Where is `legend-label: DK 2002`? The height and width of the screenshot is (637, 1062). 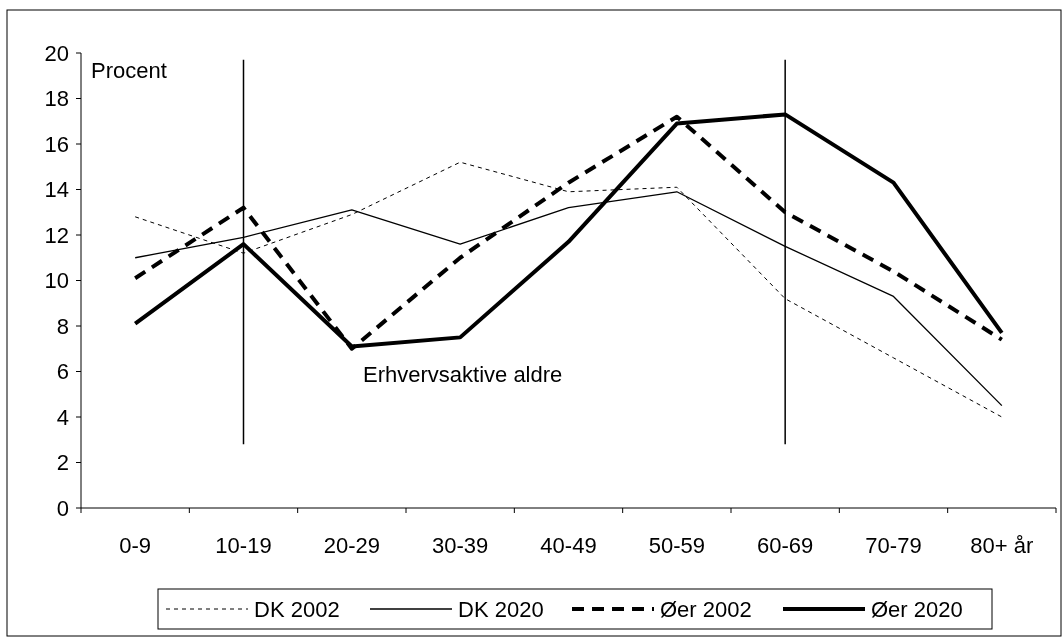 legend-label: DK 2002 is located at coordinates (297, 609).